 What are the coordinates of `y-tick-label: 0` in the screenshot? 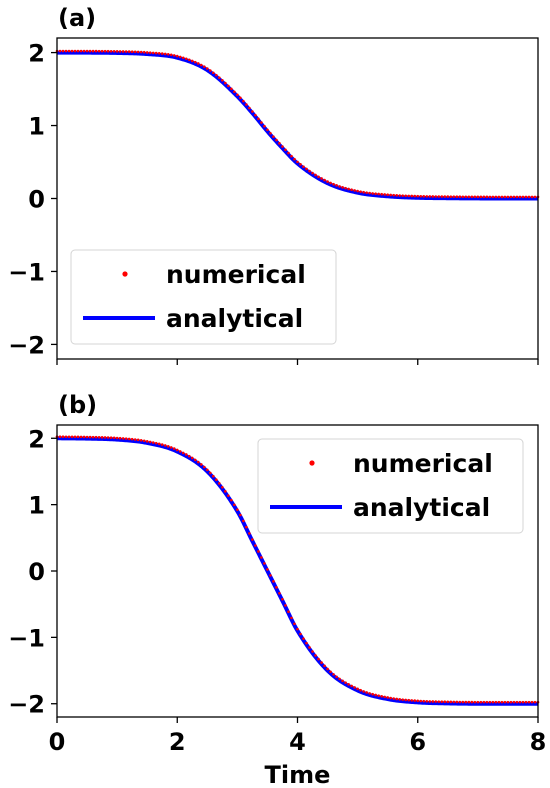 It's located at (36, 200).